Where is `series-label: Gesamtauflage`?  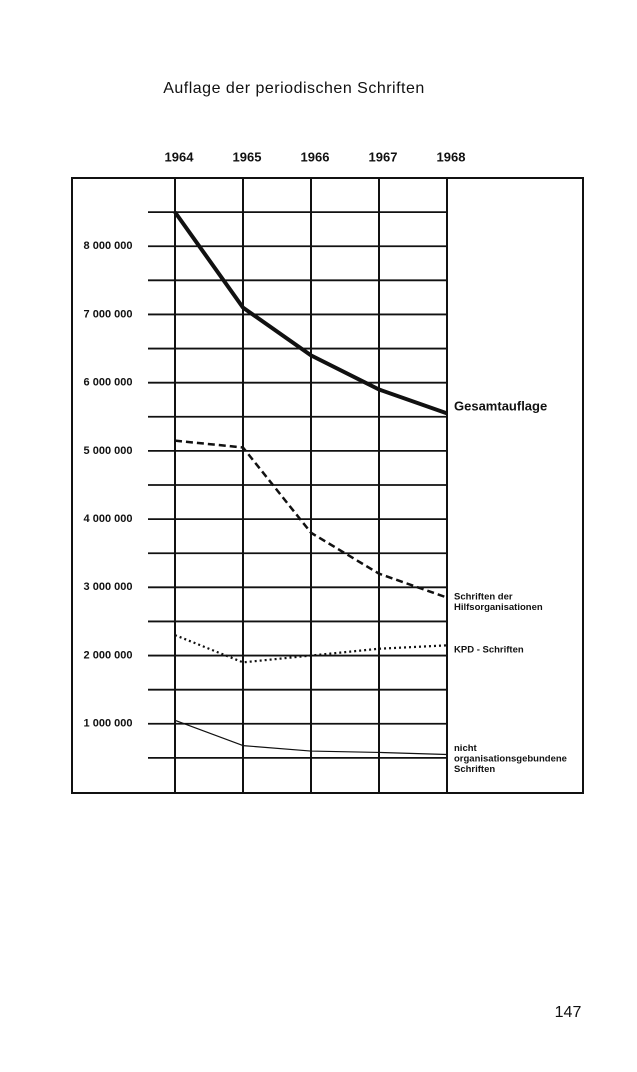
series-label: Gesamtauflage is located at coordinates (500, 406).